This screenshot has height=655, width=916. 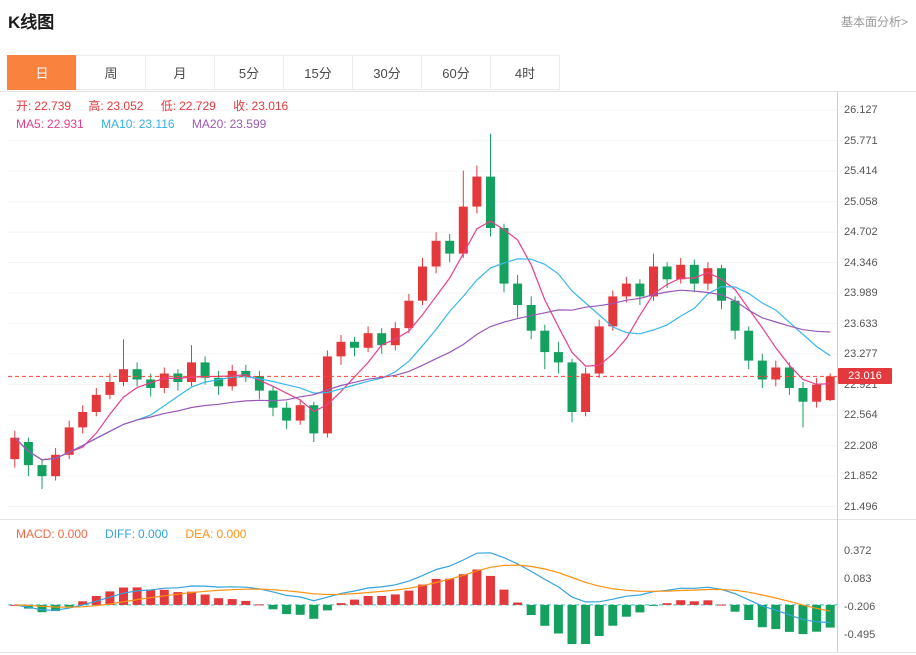 I want to click on price-axis-label: 23.633, so click(x=861, y=323).